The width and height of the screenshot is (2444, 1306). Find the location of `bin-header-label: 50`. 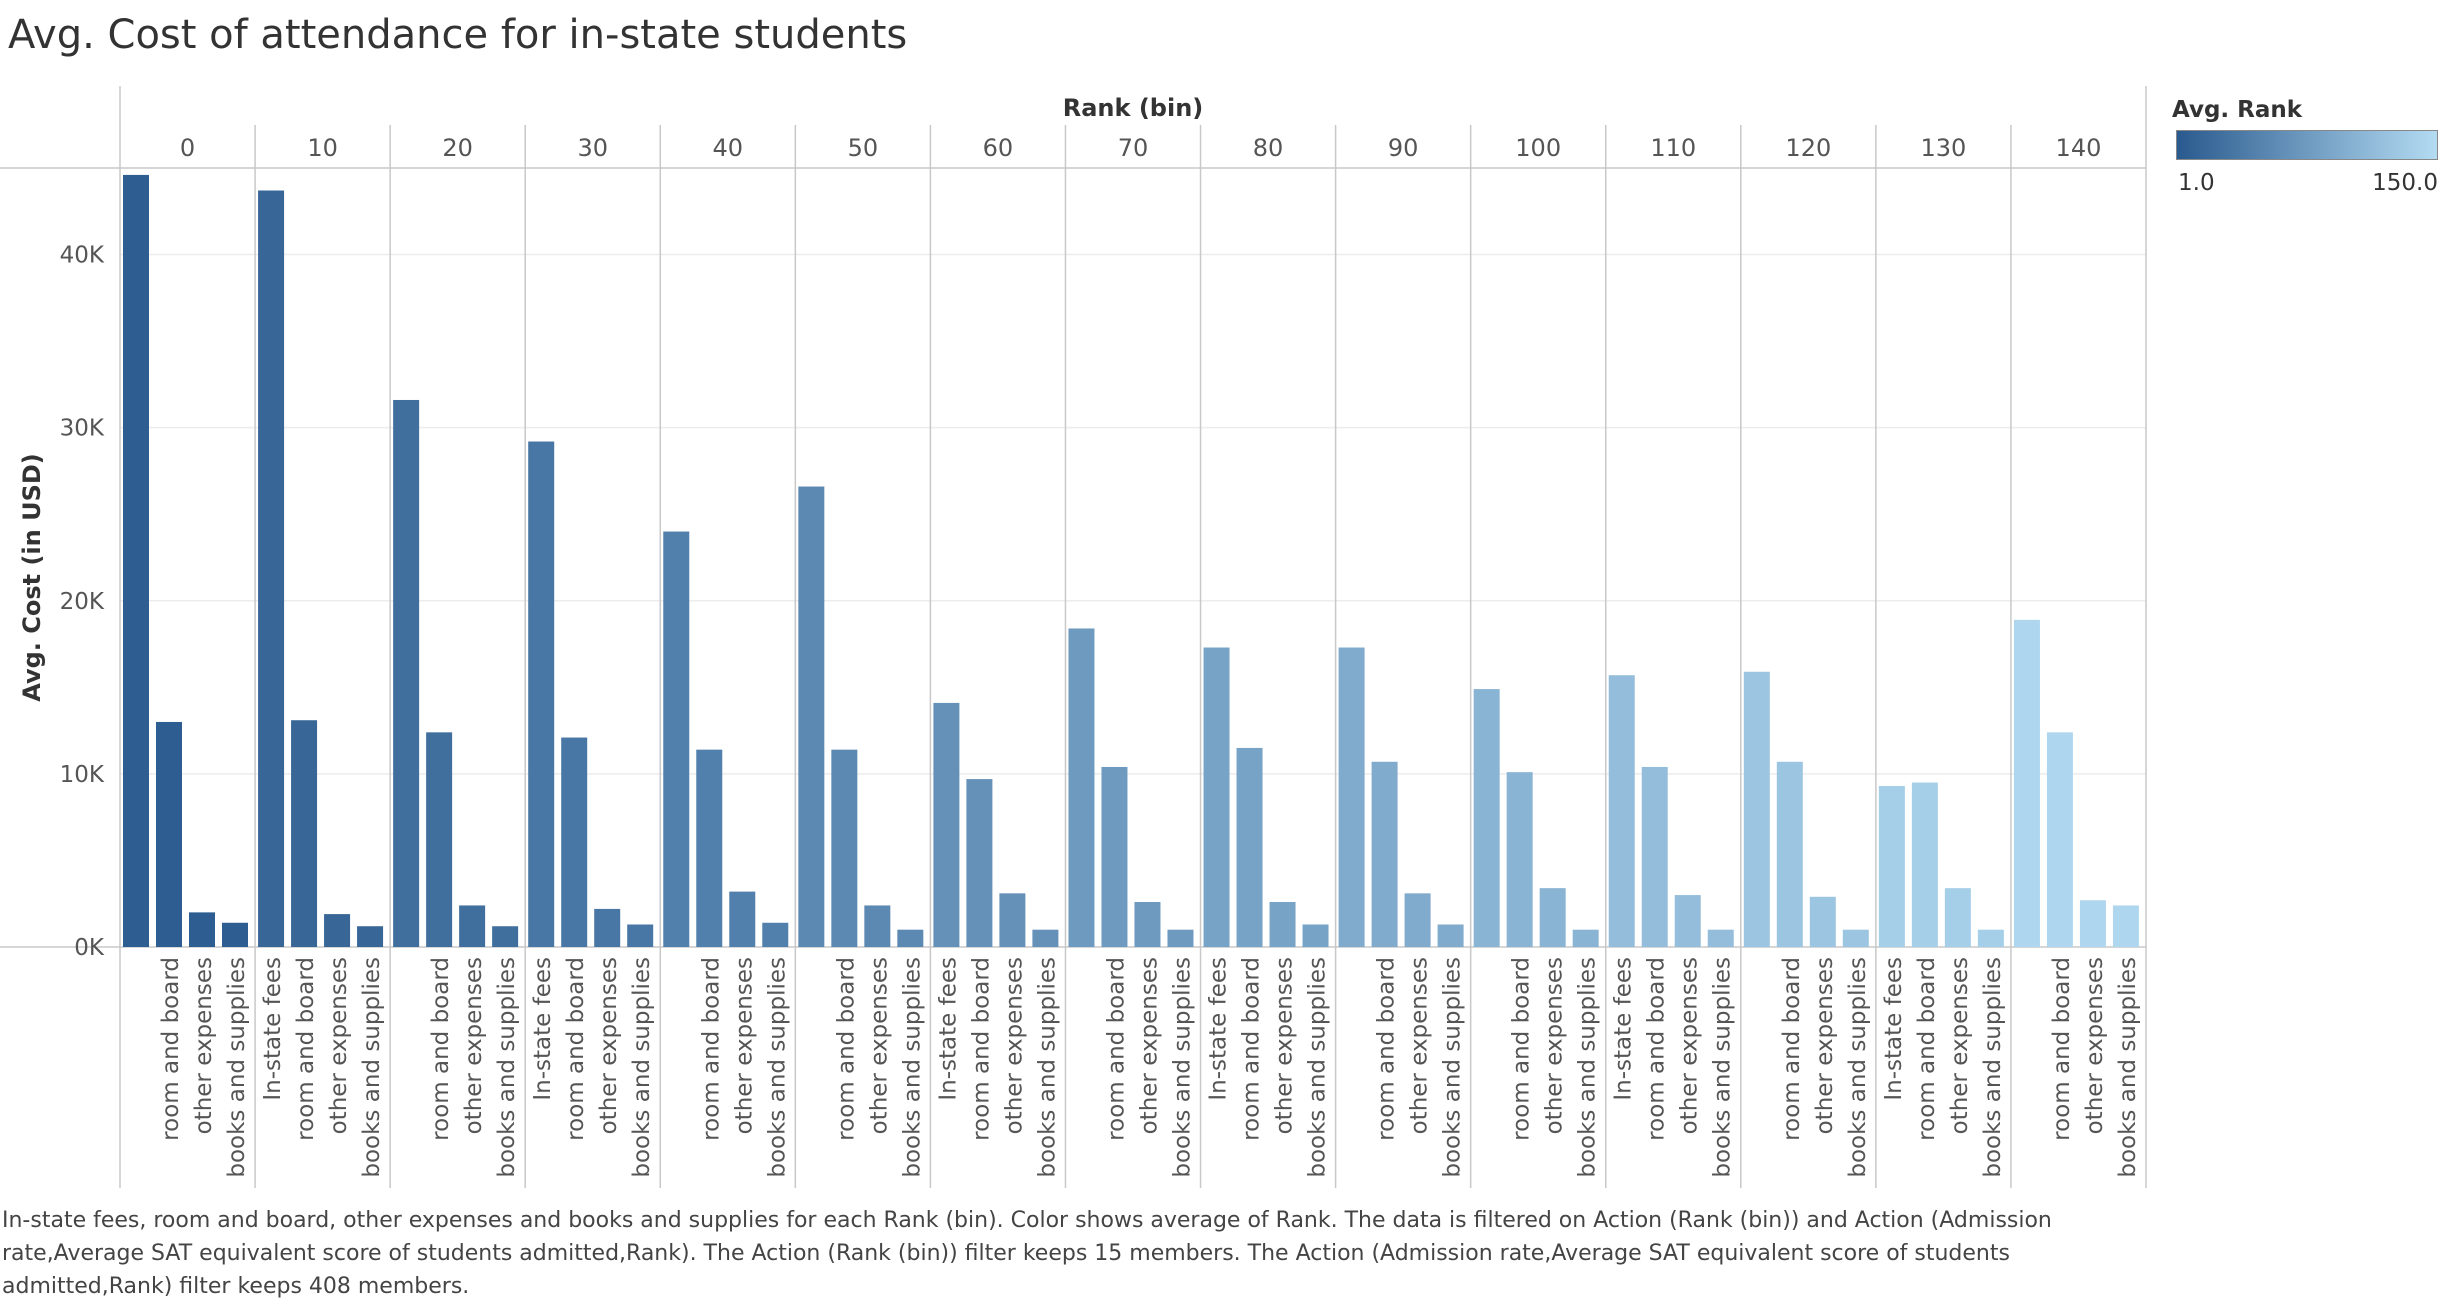

bin-header-label: 50 is located at coordinates (863, 148).